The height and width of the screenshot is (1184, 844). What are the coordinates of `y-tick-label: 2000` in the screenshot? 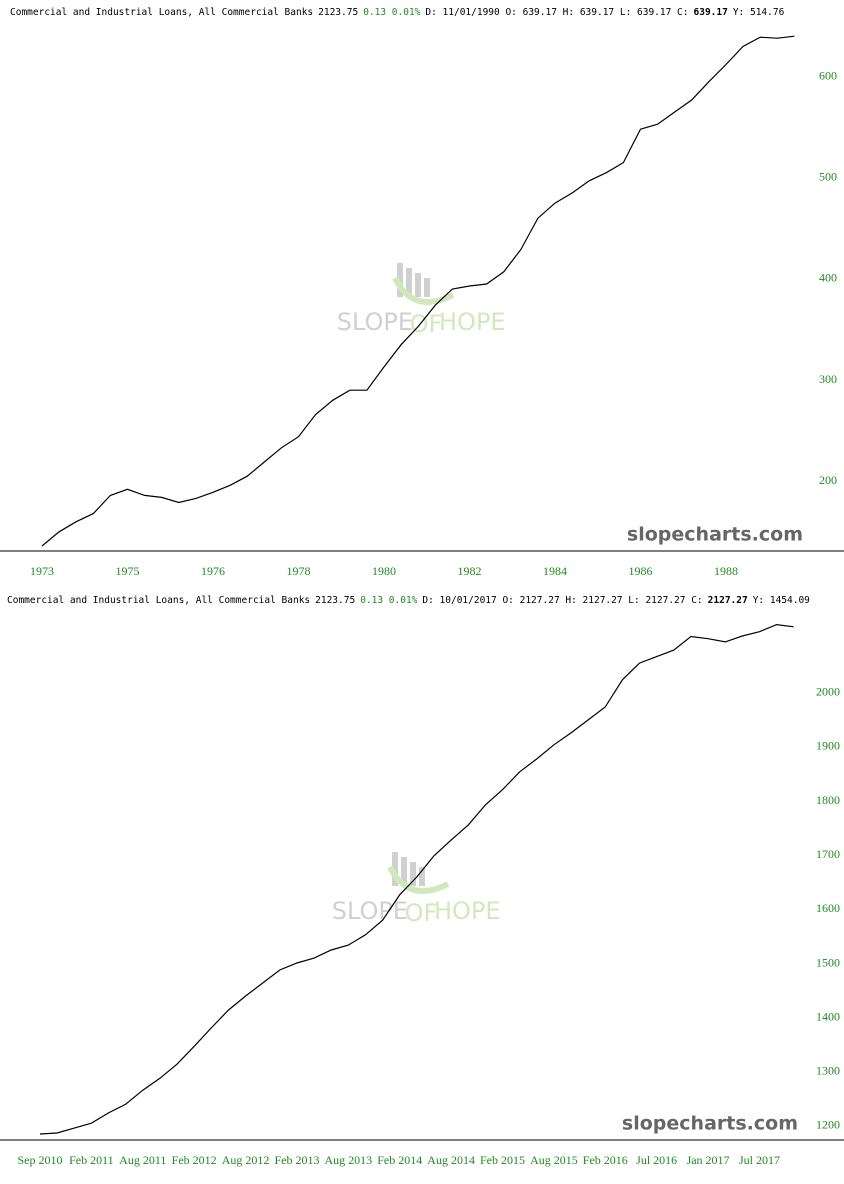 It's located at (828, 692).